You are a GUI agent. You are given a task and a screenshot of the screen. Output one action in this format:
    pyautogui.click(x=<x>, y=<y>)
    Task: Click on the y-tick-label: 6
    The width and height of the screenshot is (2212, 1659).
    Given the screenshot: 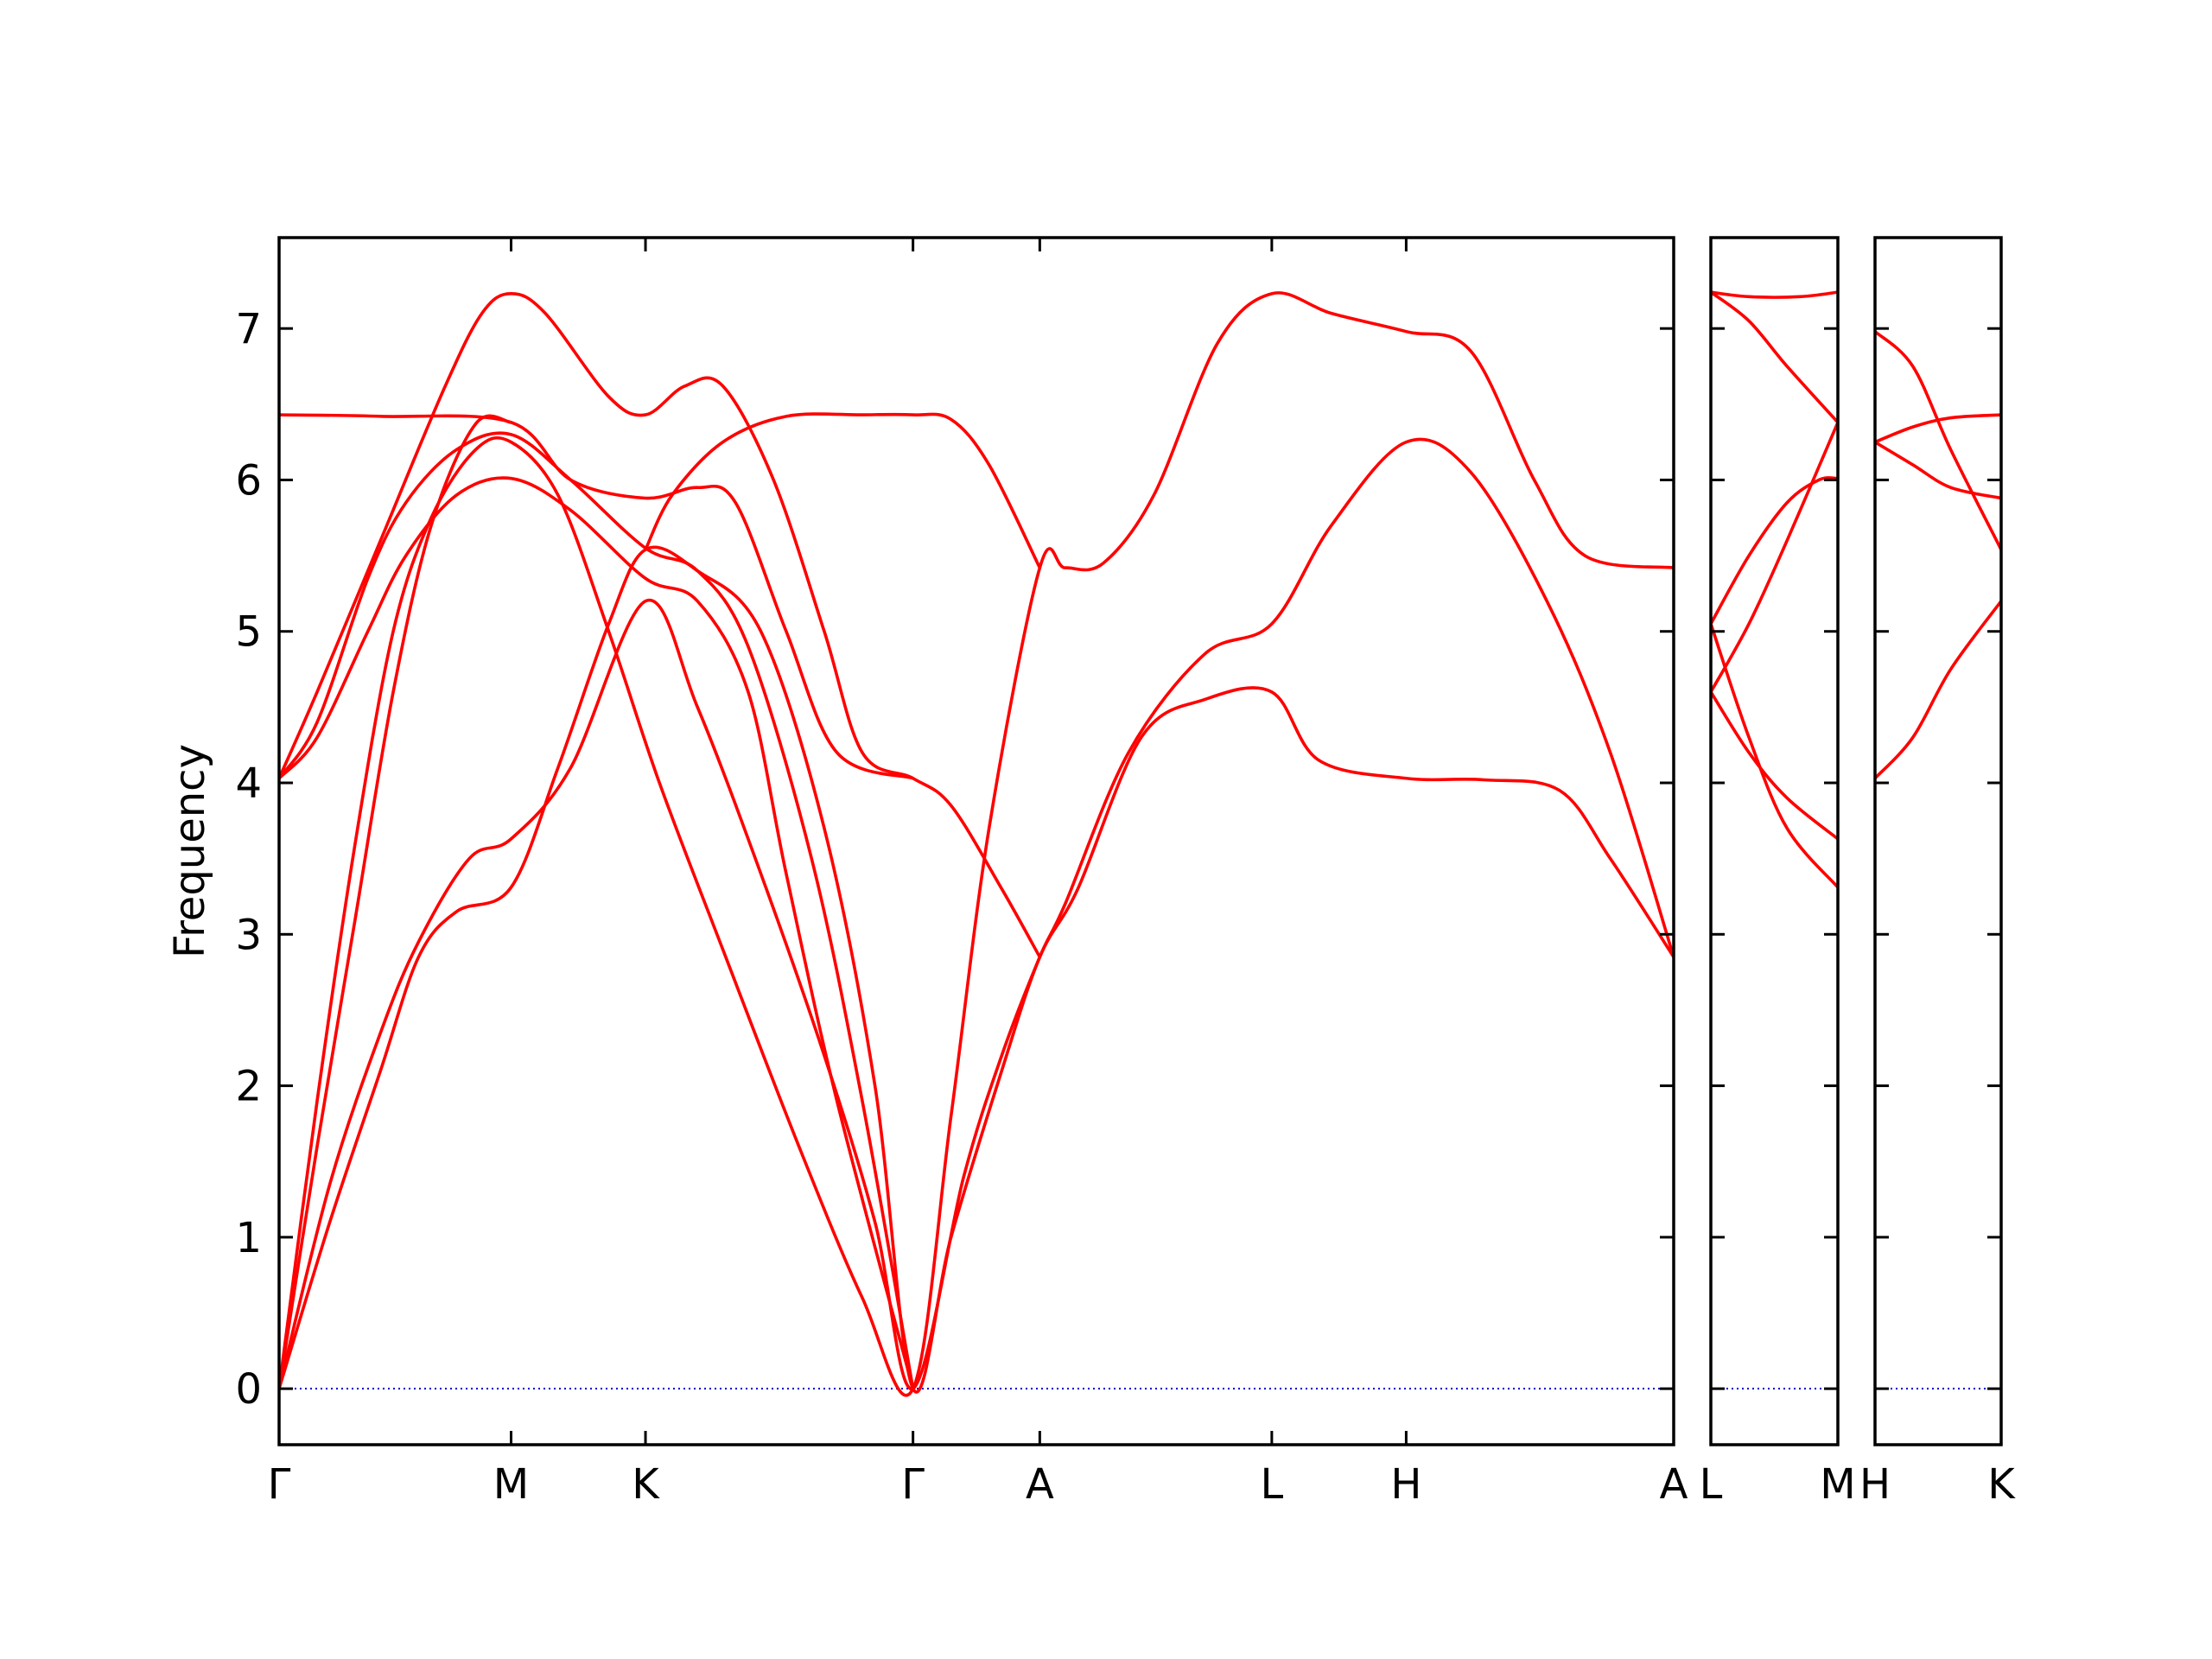 What is the action you would take?
    pyautogui.click(x=248, y=480)
    